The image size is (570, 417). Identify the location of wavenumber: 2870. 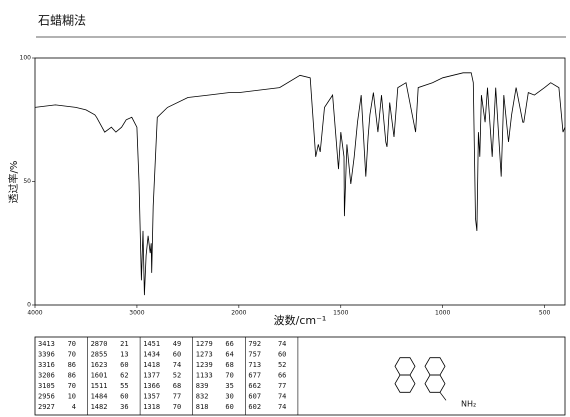
(99, 344).